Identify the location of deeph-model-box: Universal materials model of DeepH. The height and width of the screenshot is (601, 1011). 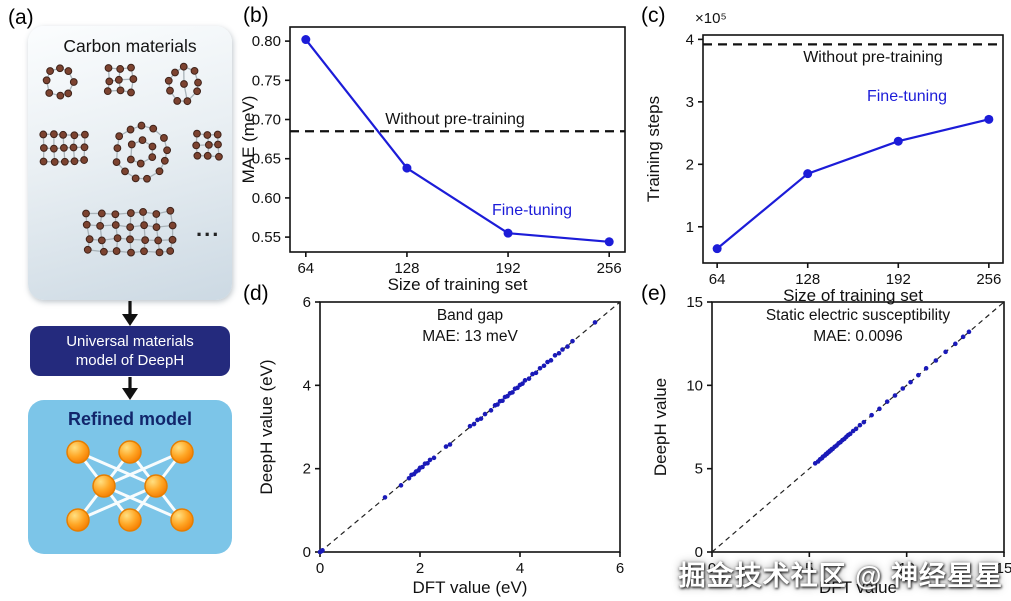
(130, 351).